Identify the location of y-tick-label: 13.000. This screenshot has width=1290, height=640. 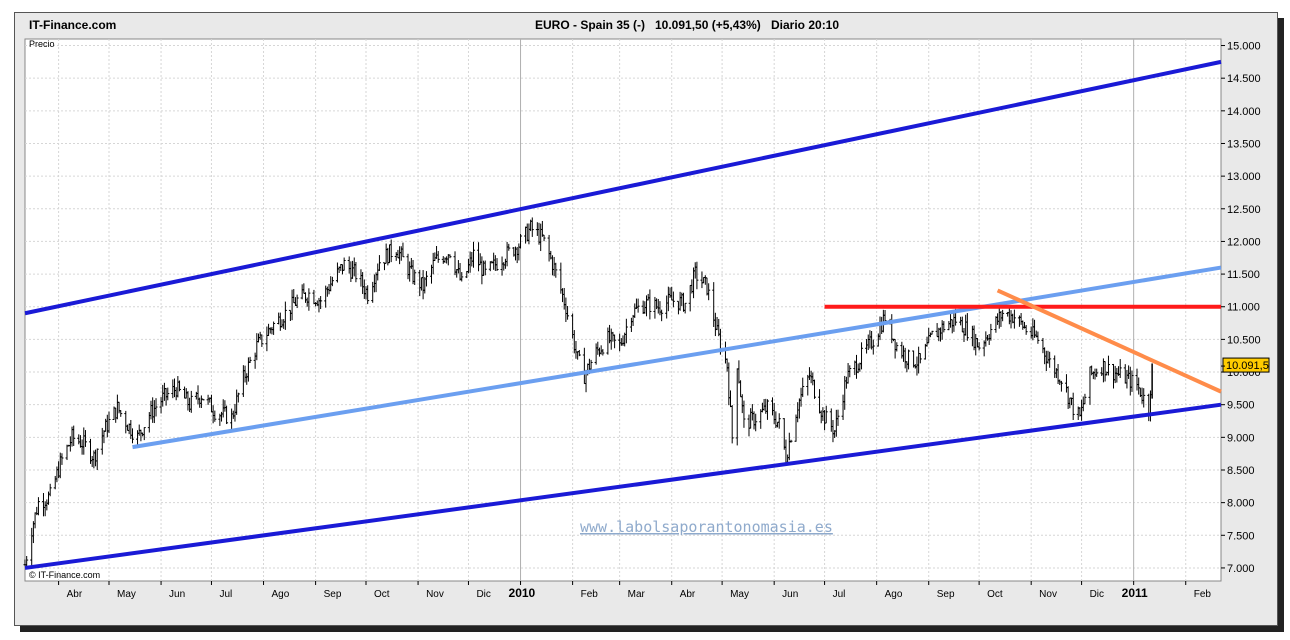
(1244, 177).